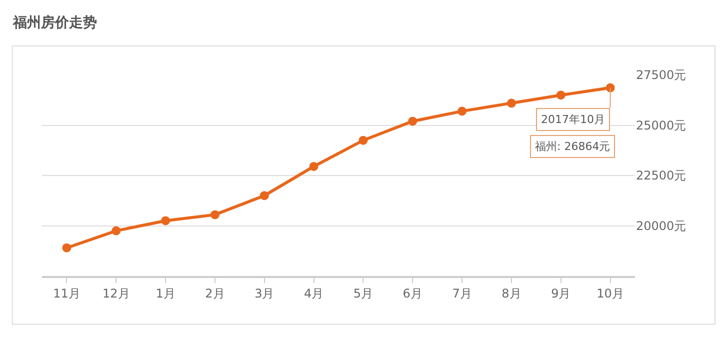 This screenshot has height=344, width=727. I want to click on x-tick-label: 1月, so click(166, 293).